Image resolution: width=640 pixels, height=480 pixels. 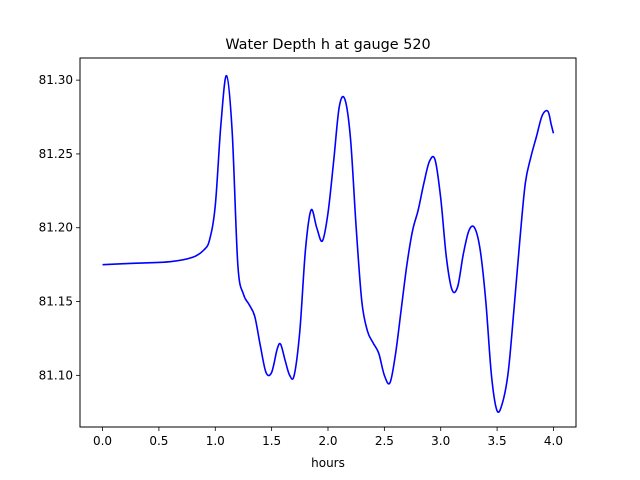 I want to click on x-tick-label: 2.0, so click(x=327, y=441).